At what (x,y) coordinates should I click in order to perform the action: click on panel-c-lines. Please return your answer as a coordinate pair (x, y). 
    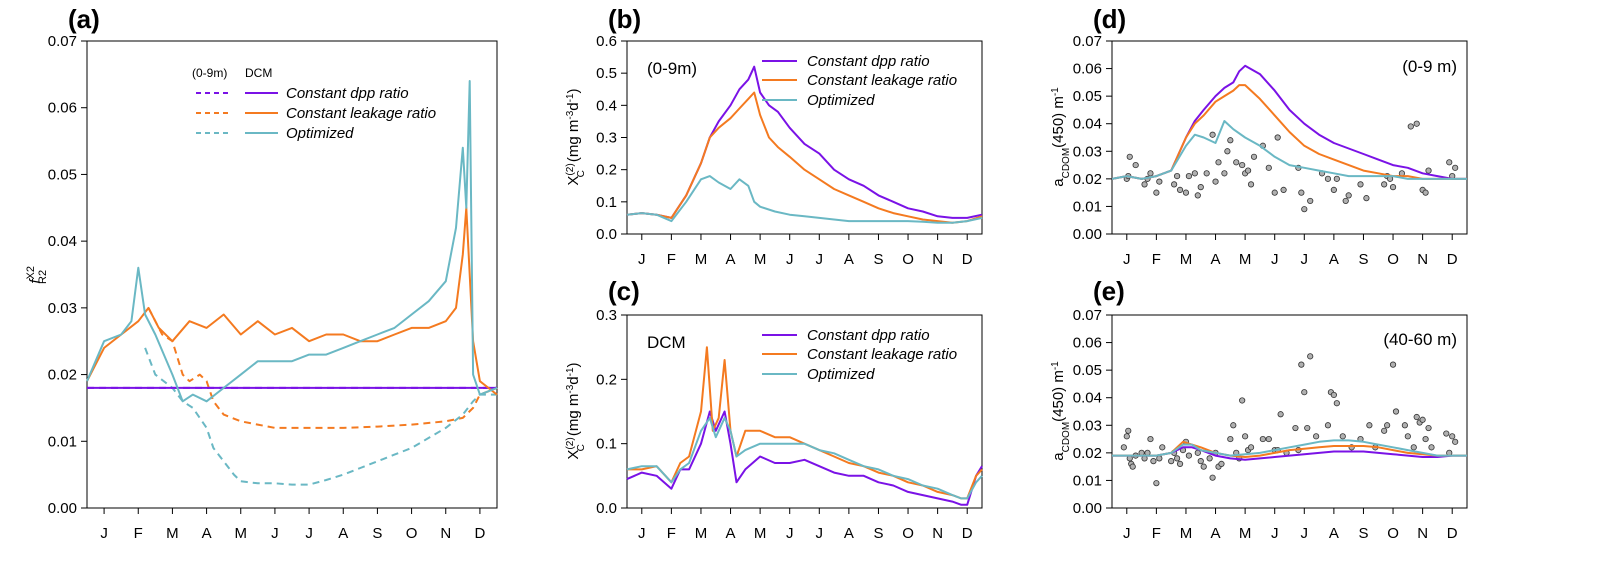
    Looking at the image, I should click on (804, 426).